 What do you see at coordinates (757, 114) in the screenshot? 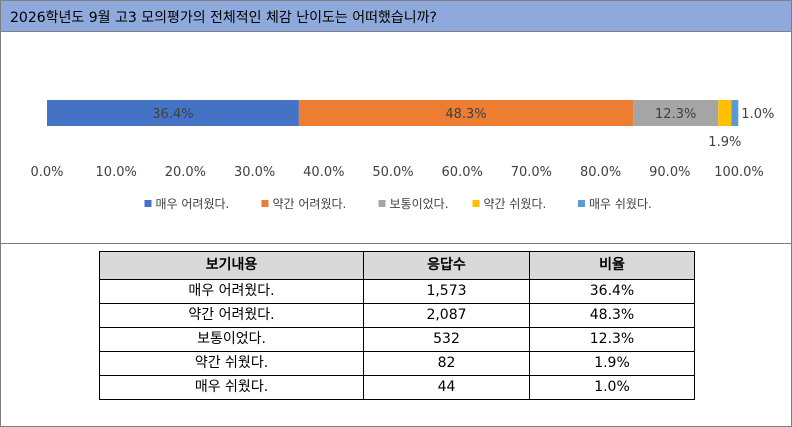
I see `data-label: 1.0%` at bounding box center [757, 114].